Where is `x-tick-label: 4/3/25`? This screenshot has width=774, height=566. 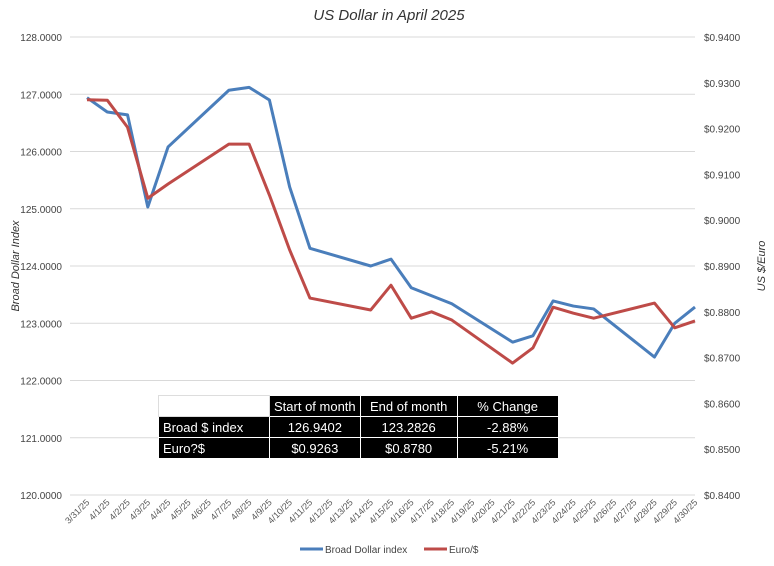
x-tick-label: 4/3/25 is located at coordinates (139, 509).